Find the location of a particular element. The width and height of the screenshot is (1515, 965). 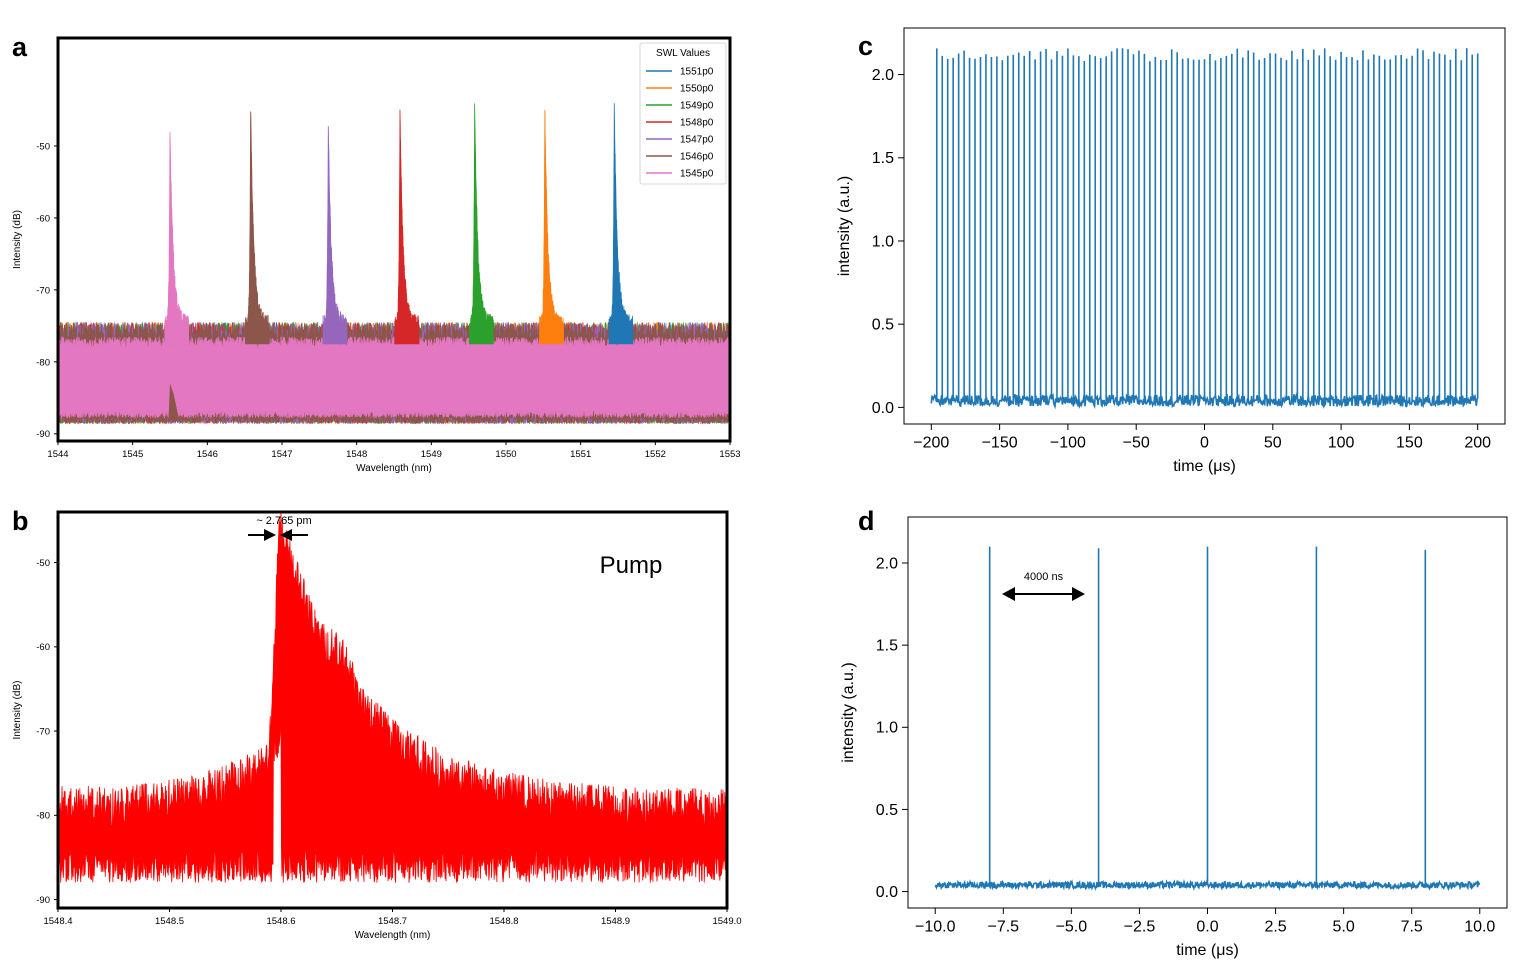

x-tick-label: 50 is located at coordinates (1273, 443).